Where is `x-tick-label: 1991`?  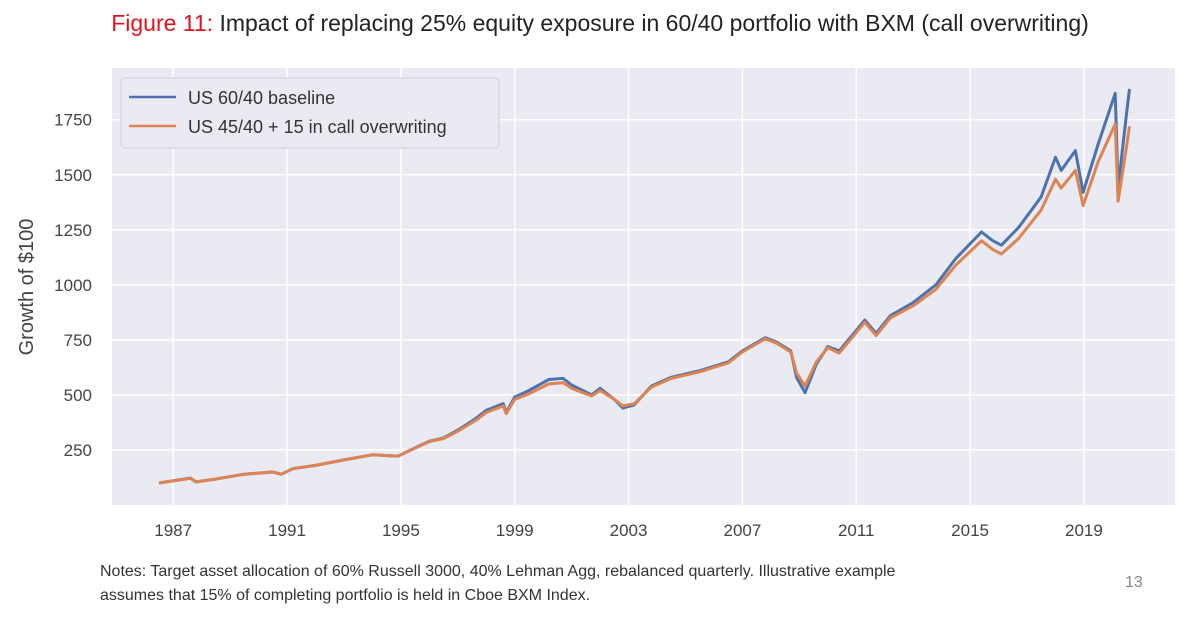
x-tick-label: 1991 is located at coordinates (287, 530).